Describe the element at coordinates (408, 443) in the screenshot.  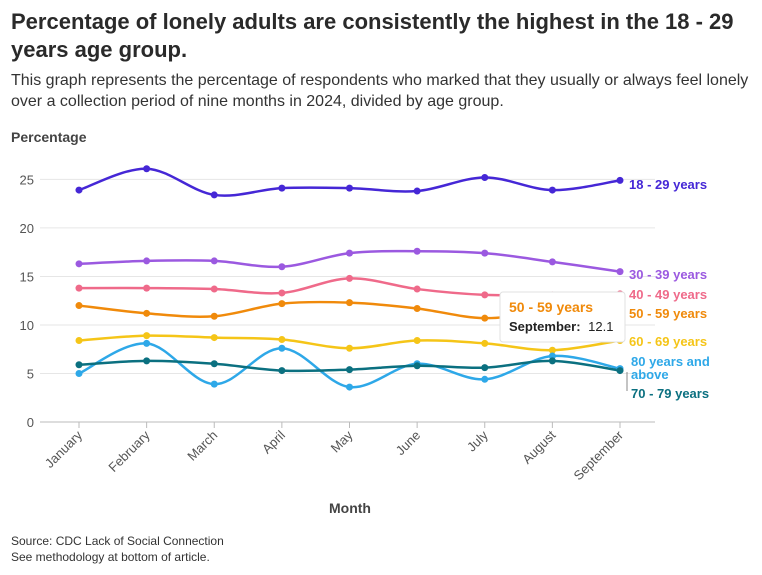
I see `x-tick-label: June` at that location.